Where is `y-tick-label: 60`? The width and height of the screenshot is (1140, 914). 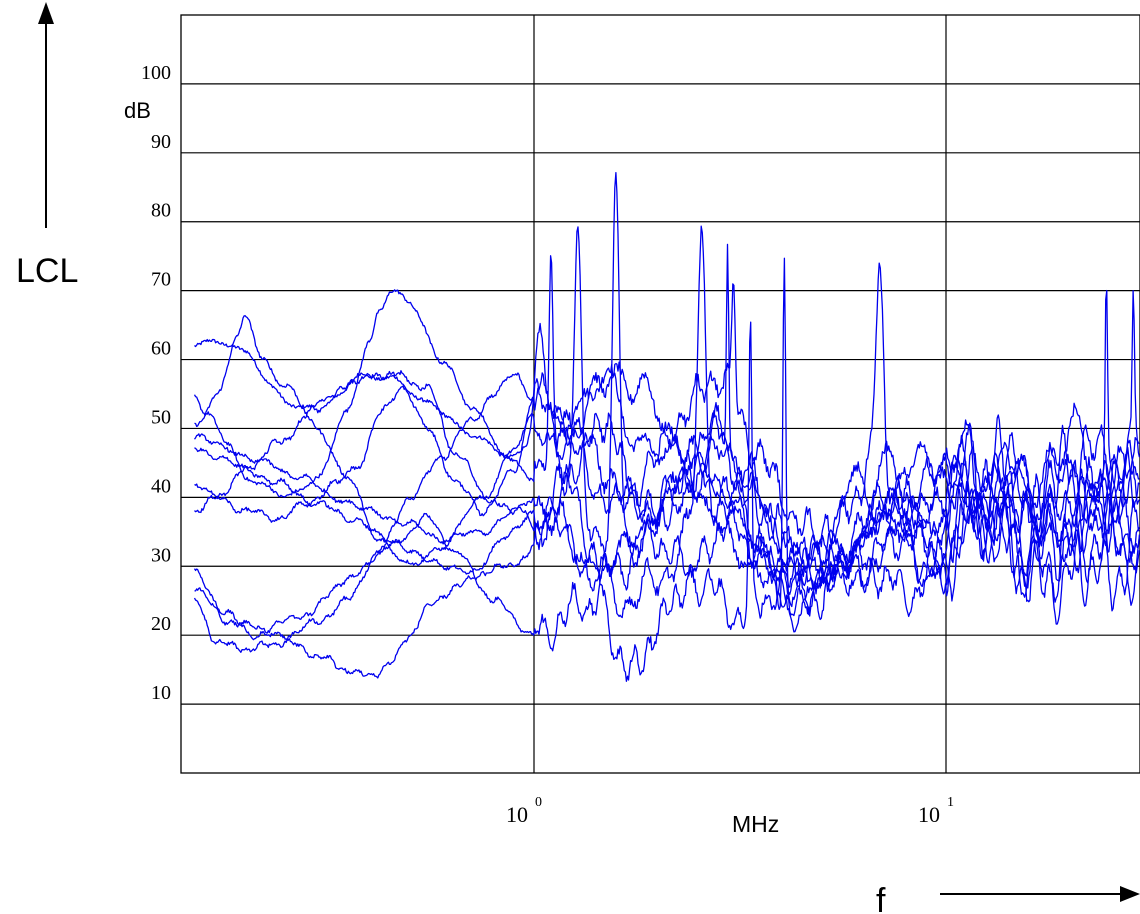
y-tick-label: 60 is located at coordinates (161, 349).